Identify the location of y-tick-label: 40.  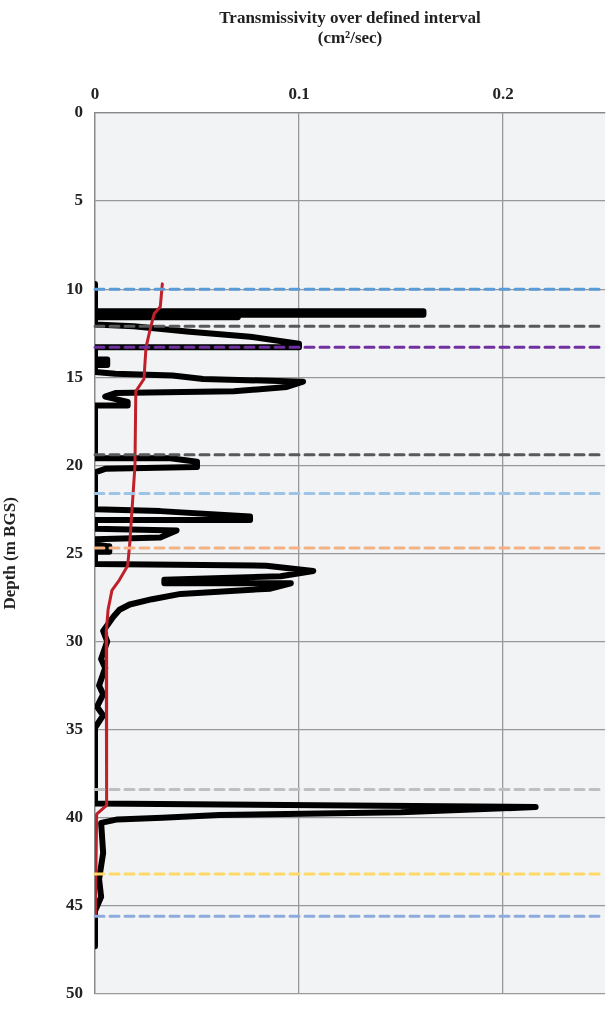
(74, 817).